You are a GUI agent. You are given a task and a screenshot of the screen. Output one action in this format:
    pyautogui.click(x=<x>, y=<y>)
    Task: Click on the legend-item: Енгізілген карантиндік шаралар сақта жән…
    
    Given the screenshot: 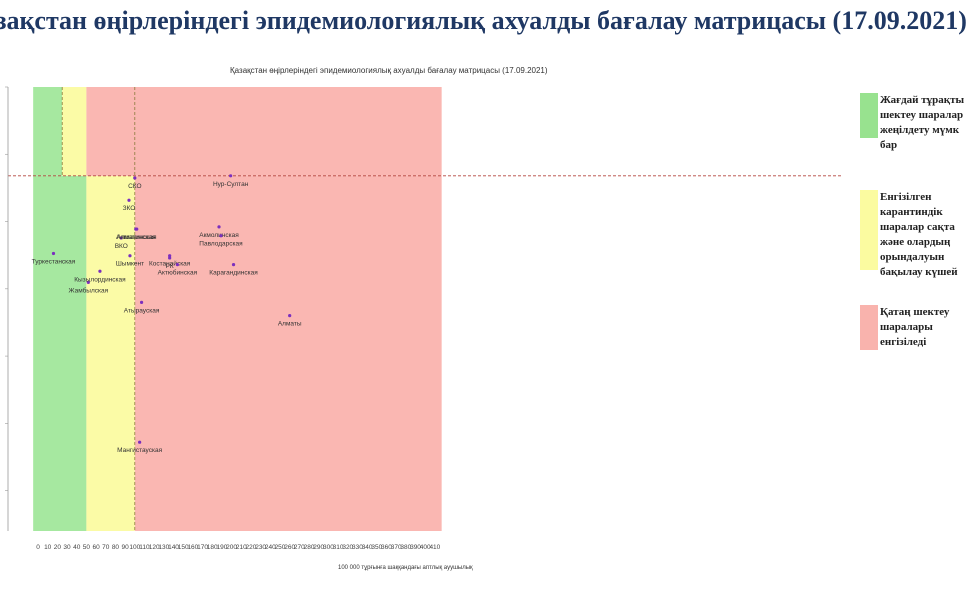 What is the action you would take?
    pyautogui.click(x=917, y=237)
    